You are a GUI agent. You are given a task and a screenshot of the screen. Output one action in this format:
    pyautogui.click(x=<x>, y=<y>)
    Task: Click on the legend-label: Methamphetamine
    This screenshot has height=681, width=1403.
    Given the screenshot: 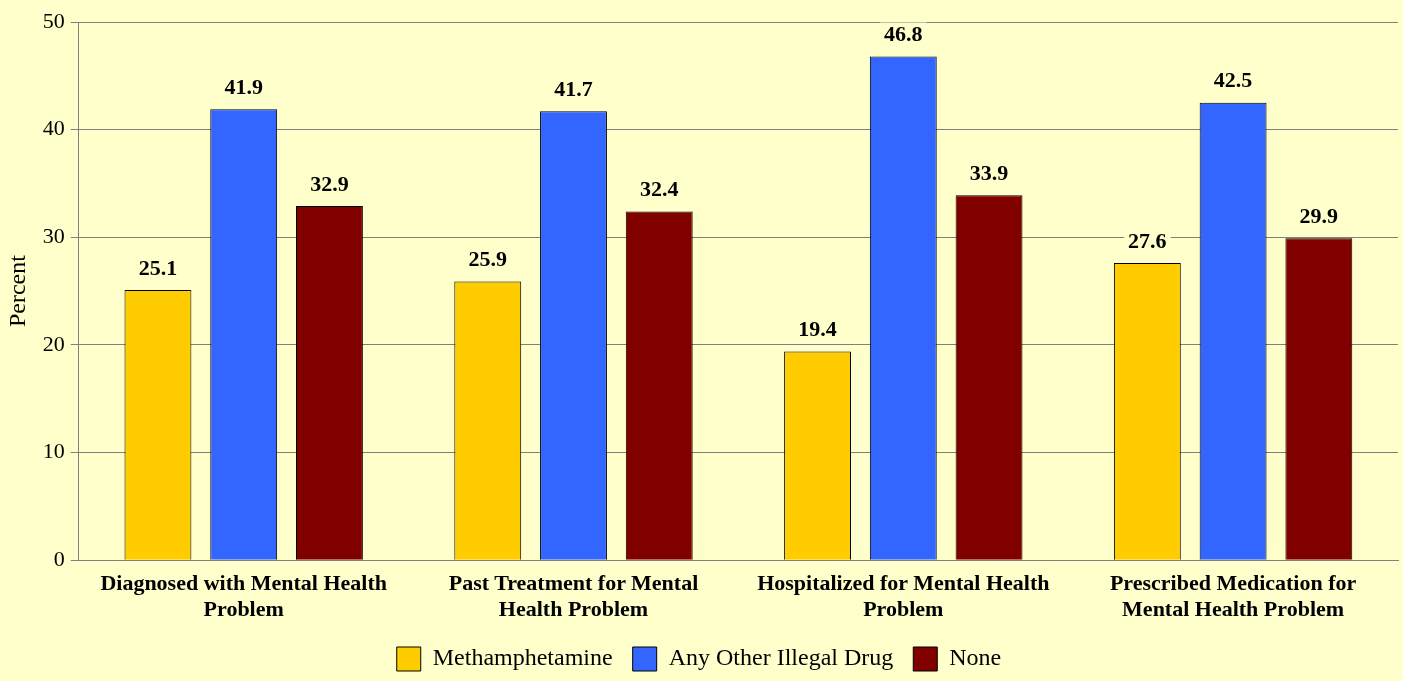 What is the action you would take?
    pyautogui.click(x=522, y=657)
    